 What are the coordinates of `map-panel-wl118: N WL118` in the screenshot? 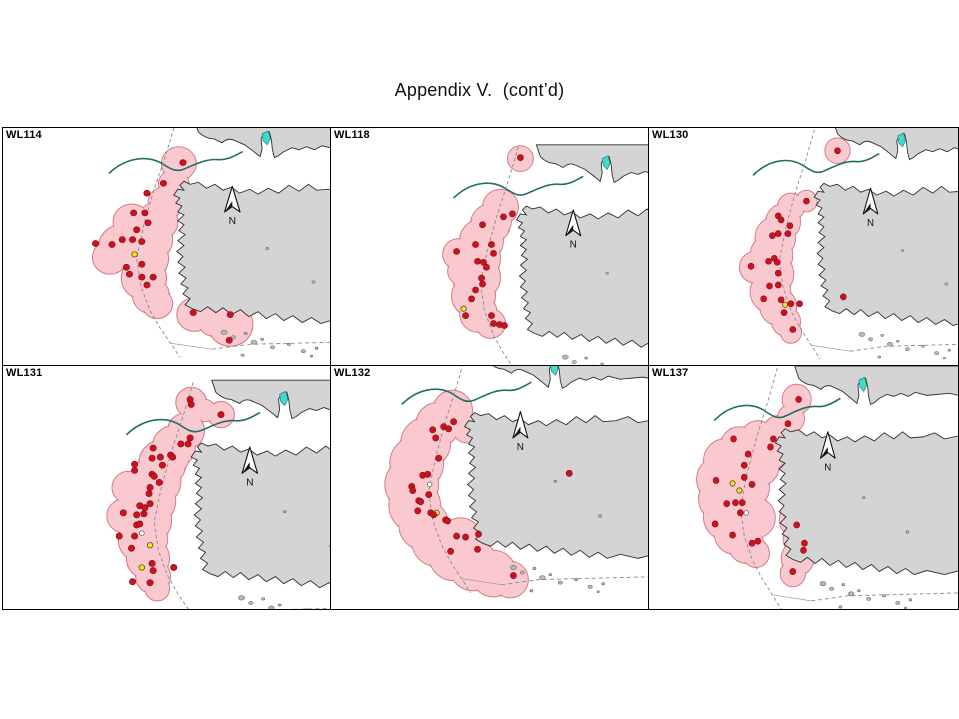 It's located at (490, 247).